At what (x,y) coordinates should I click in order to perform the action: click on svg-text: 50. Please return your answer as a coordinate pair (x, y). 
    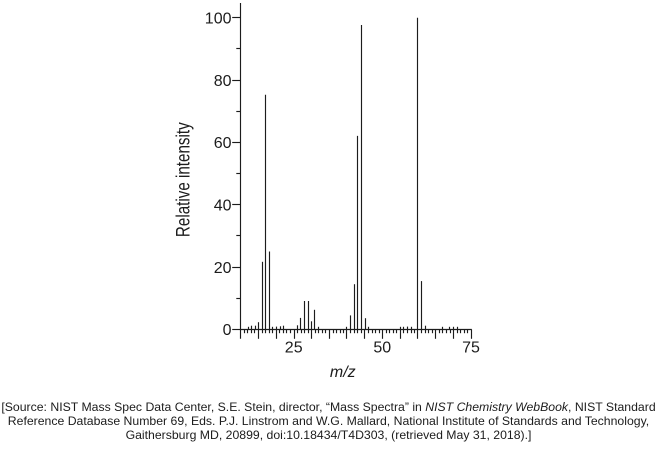
    Looking at the image, I should click on (382, 347).